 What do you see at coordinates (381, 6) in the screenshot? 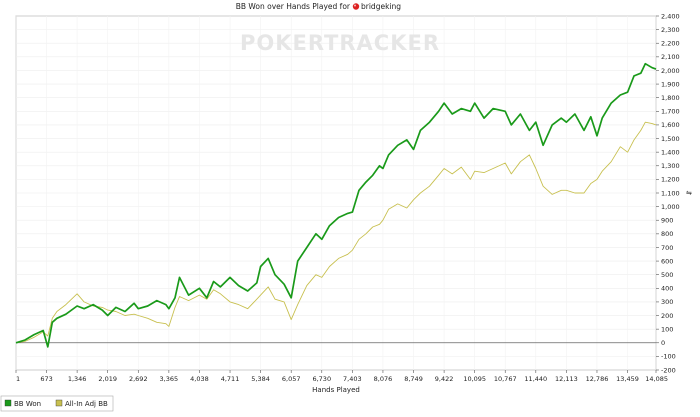
I see `player-name: bridgeking` at bounding box center [381, 6].